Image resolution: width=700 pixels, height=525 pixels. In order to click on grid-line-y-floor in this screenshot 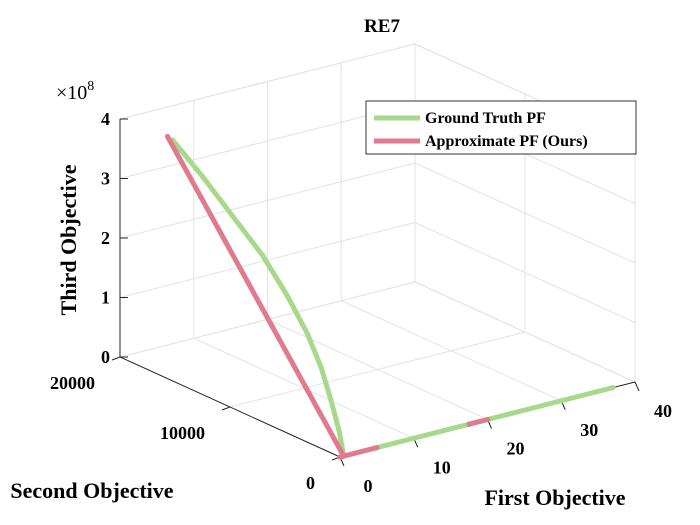, I will do `click(377, 369)`.